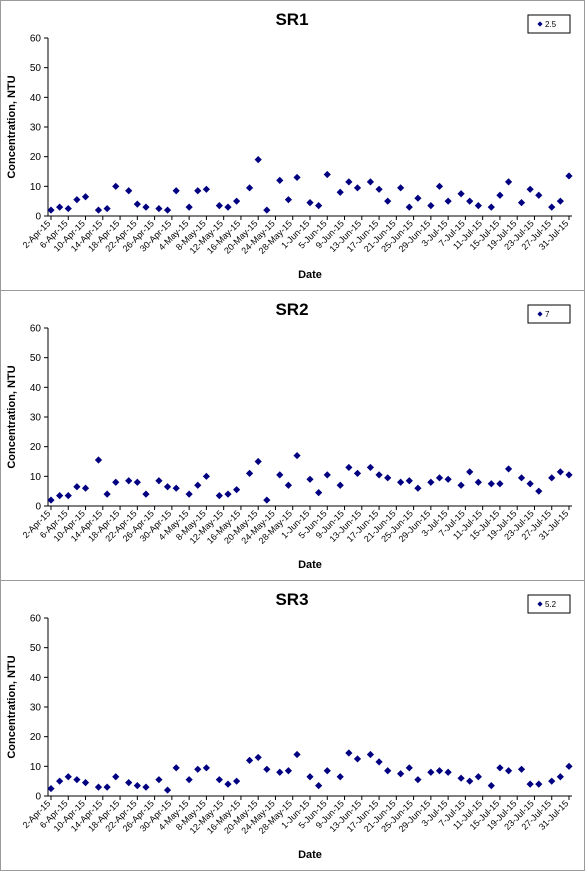  What do you see at coordinates (549, 314) in the screenshot?
I see `legend: 7` at bounding box center [549, 314].